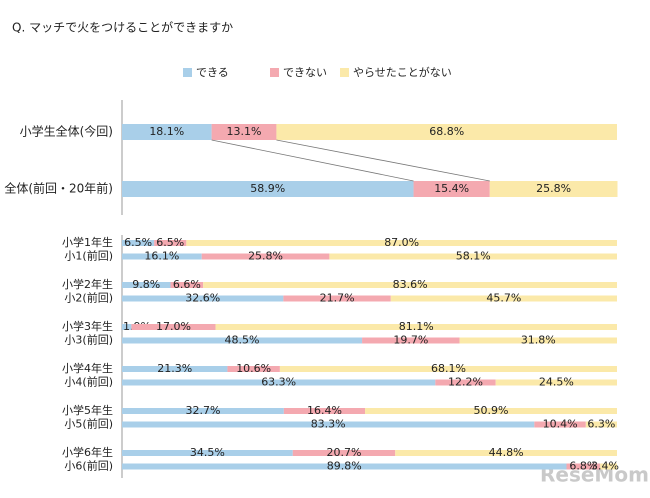 The width and height of the screenshot is (650, 498). I want to click on value-label: 13.1%, so click(244, 131).